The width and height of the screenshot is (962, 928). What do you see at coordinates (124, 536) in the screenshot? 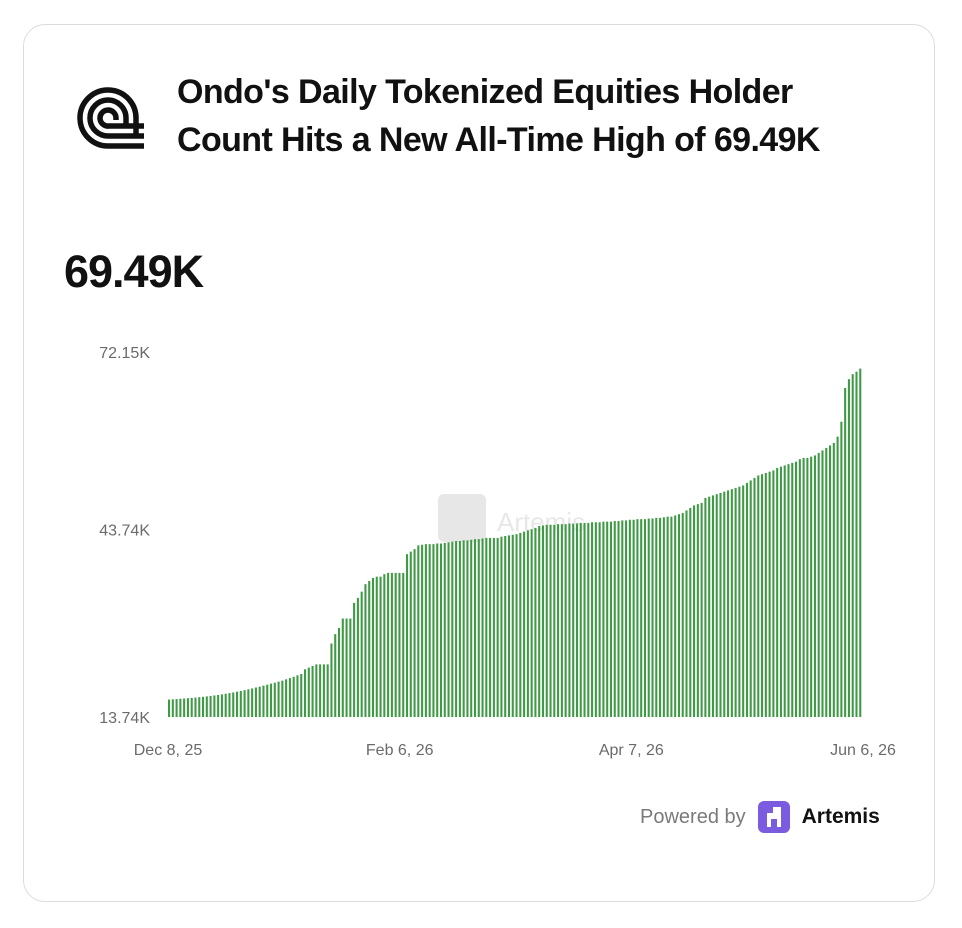
I see `y-axis-ticks: 13.74K 43.74K 72.15K` at bounding box center [124, 536].